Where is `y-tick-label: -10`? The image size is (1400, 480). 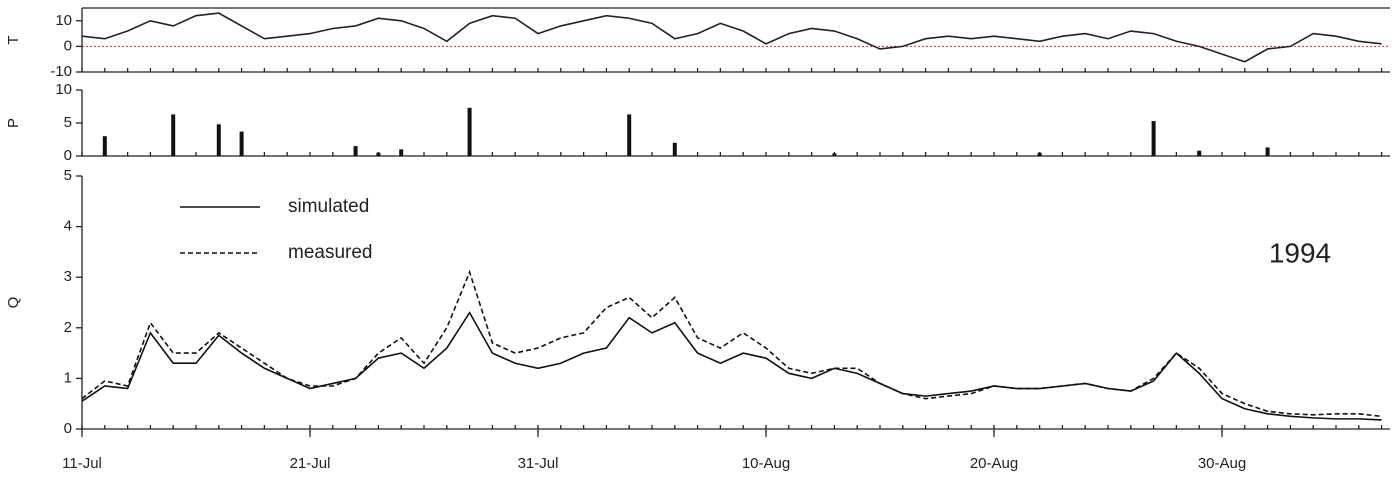
y-tick-label: -10 is located at coordinates (61, 71).